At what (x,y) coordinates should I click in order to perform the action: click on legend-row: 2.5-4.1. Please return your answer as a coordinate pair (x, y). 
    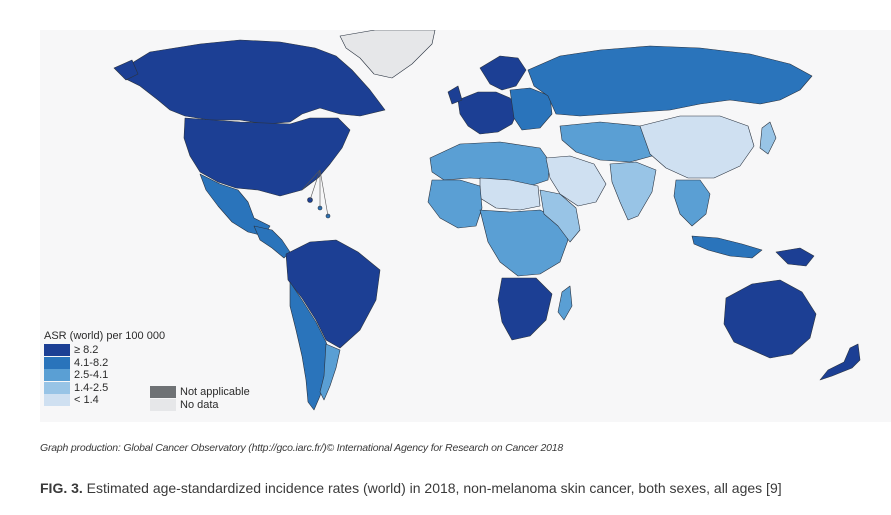
    Looking at the image, I should click on (104, 375).